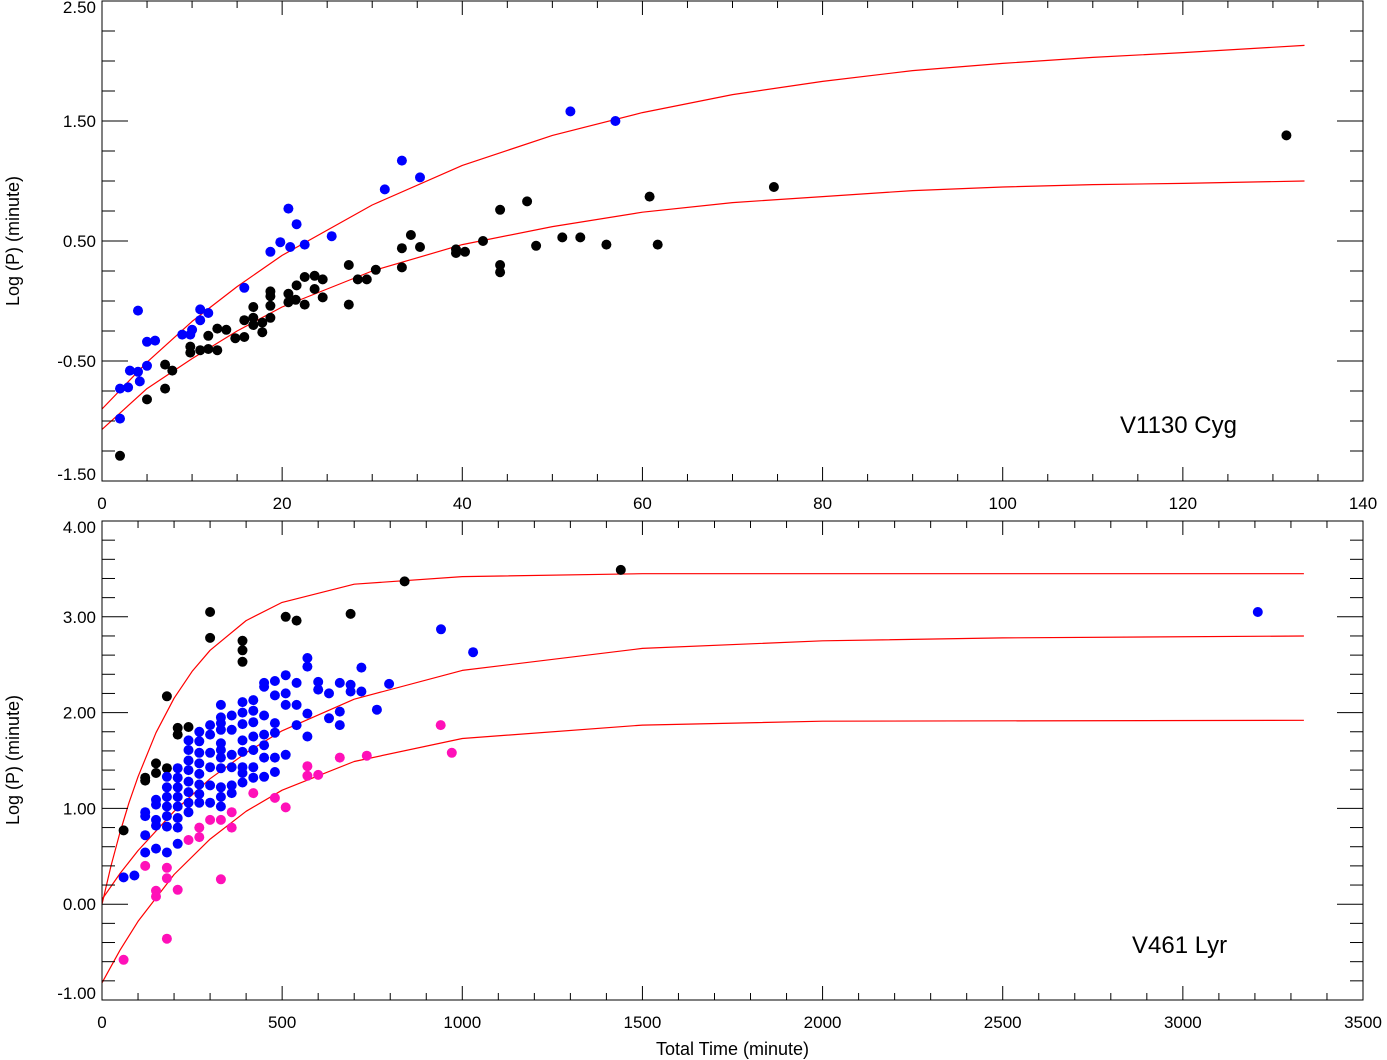 The width and height of the screenshot is (1387, 1060). I want to click on x-tick-label: 140, so click(1363, 503).